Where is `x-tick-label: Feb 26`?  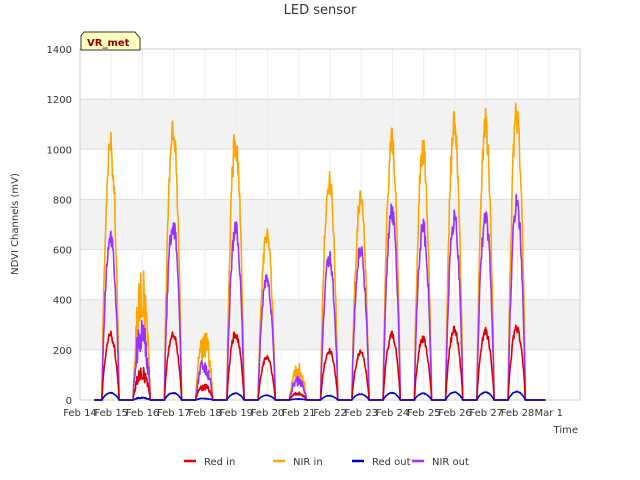
x-tick-label: Feb 26 is located at coordinates (455, 413).